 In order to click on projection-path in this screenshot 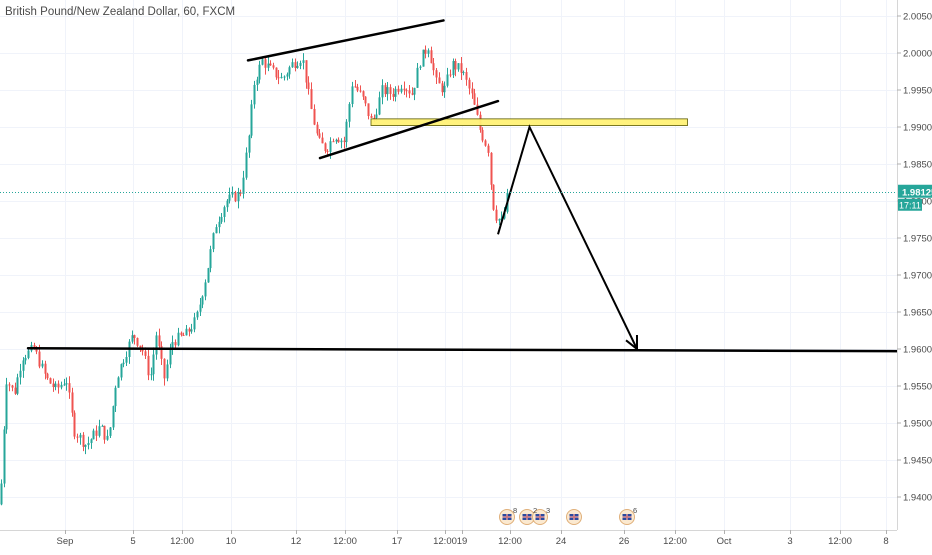, I will do `click(567, 237)`.